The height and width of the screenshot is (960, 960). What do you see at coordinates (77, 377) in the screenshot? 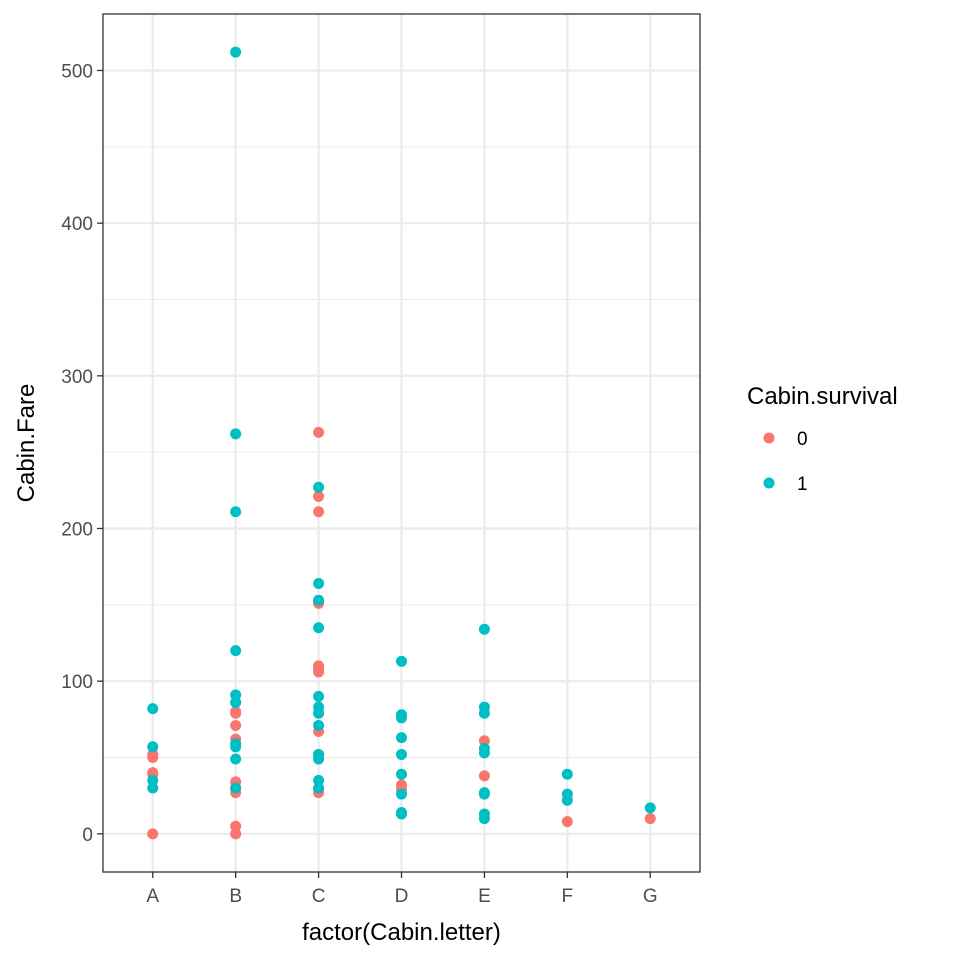
I see `y-tick-label: 300` at bounding box center [77, 377].